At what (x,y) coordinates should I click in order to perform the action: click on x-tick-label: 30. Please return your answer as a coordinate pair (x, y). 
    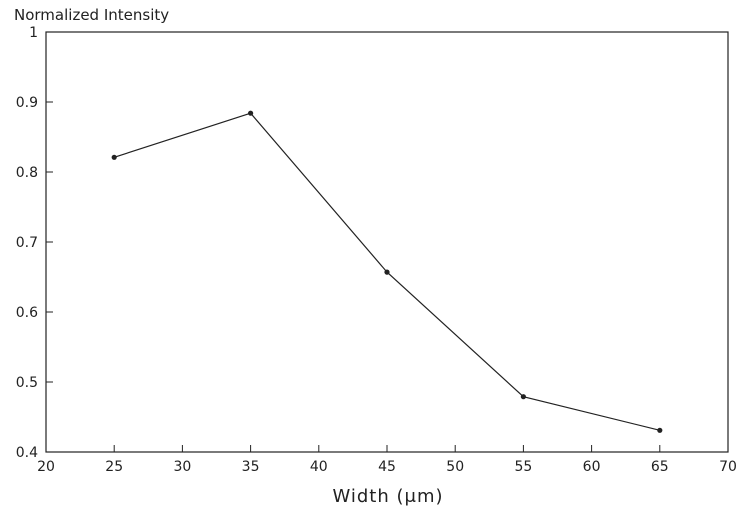
    Looking at the image, I should click on (182, 467).